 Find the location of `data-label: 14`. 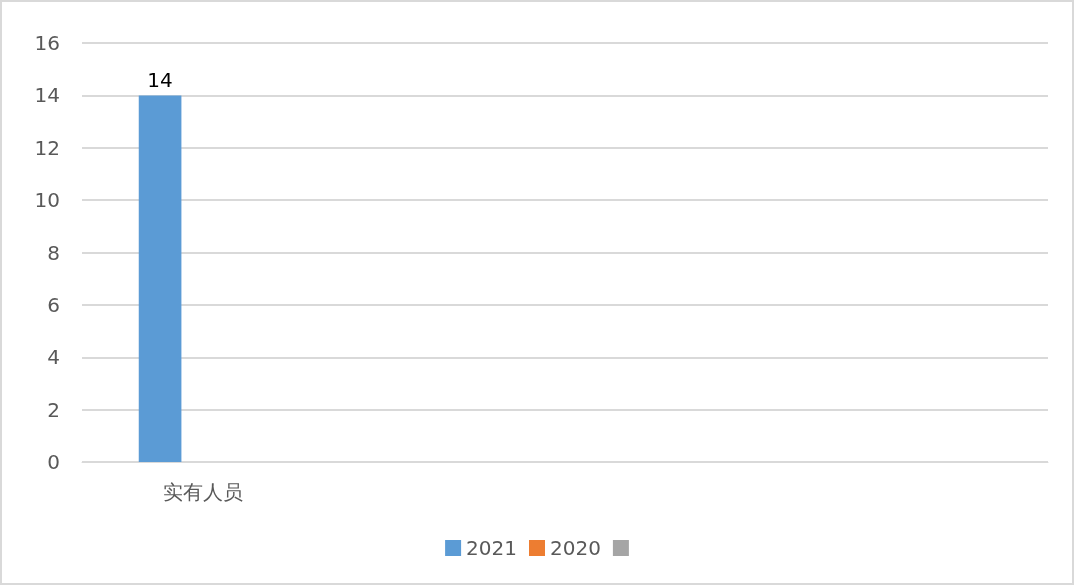

data-label: 14 is located at coordinates (160, 80).